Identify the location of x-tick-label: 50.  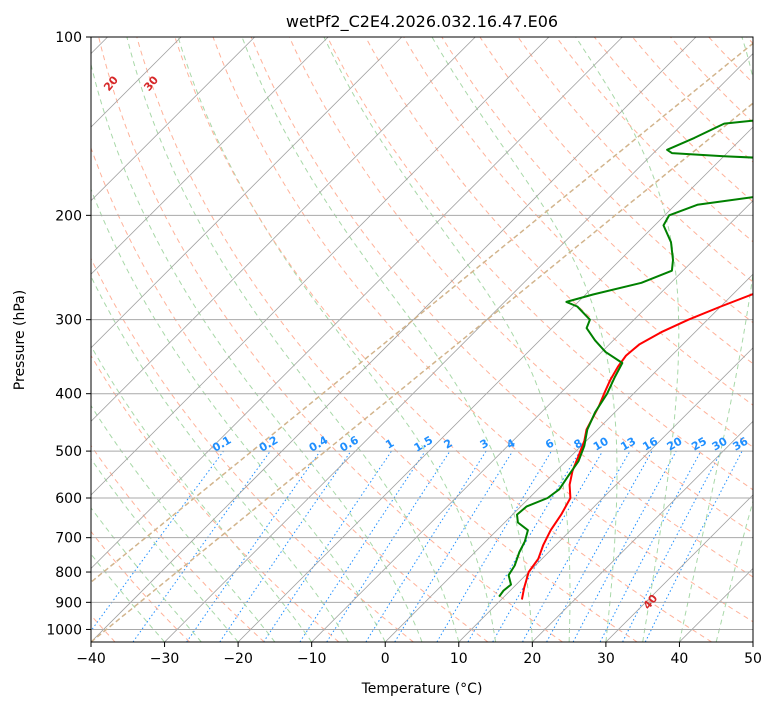
(753, 659).